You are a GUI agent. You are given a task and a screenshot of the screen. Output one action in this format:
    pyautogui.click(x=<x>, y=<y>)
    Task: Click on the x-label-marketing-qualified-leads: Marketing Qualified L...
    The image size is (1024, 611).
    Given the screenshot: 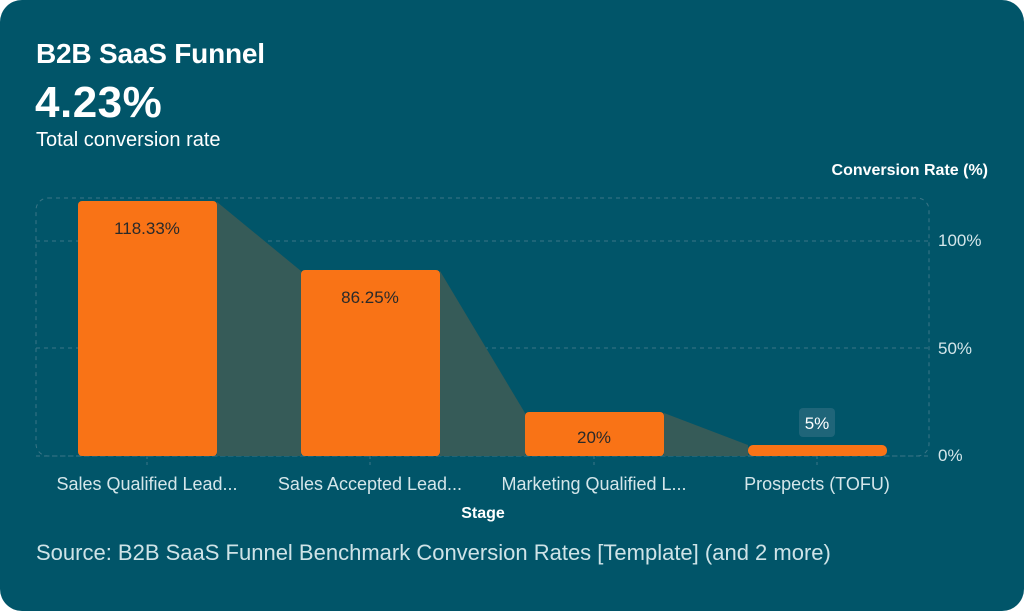 What is the action you would take?
    pyautogui.click(x=594, y=484)
    